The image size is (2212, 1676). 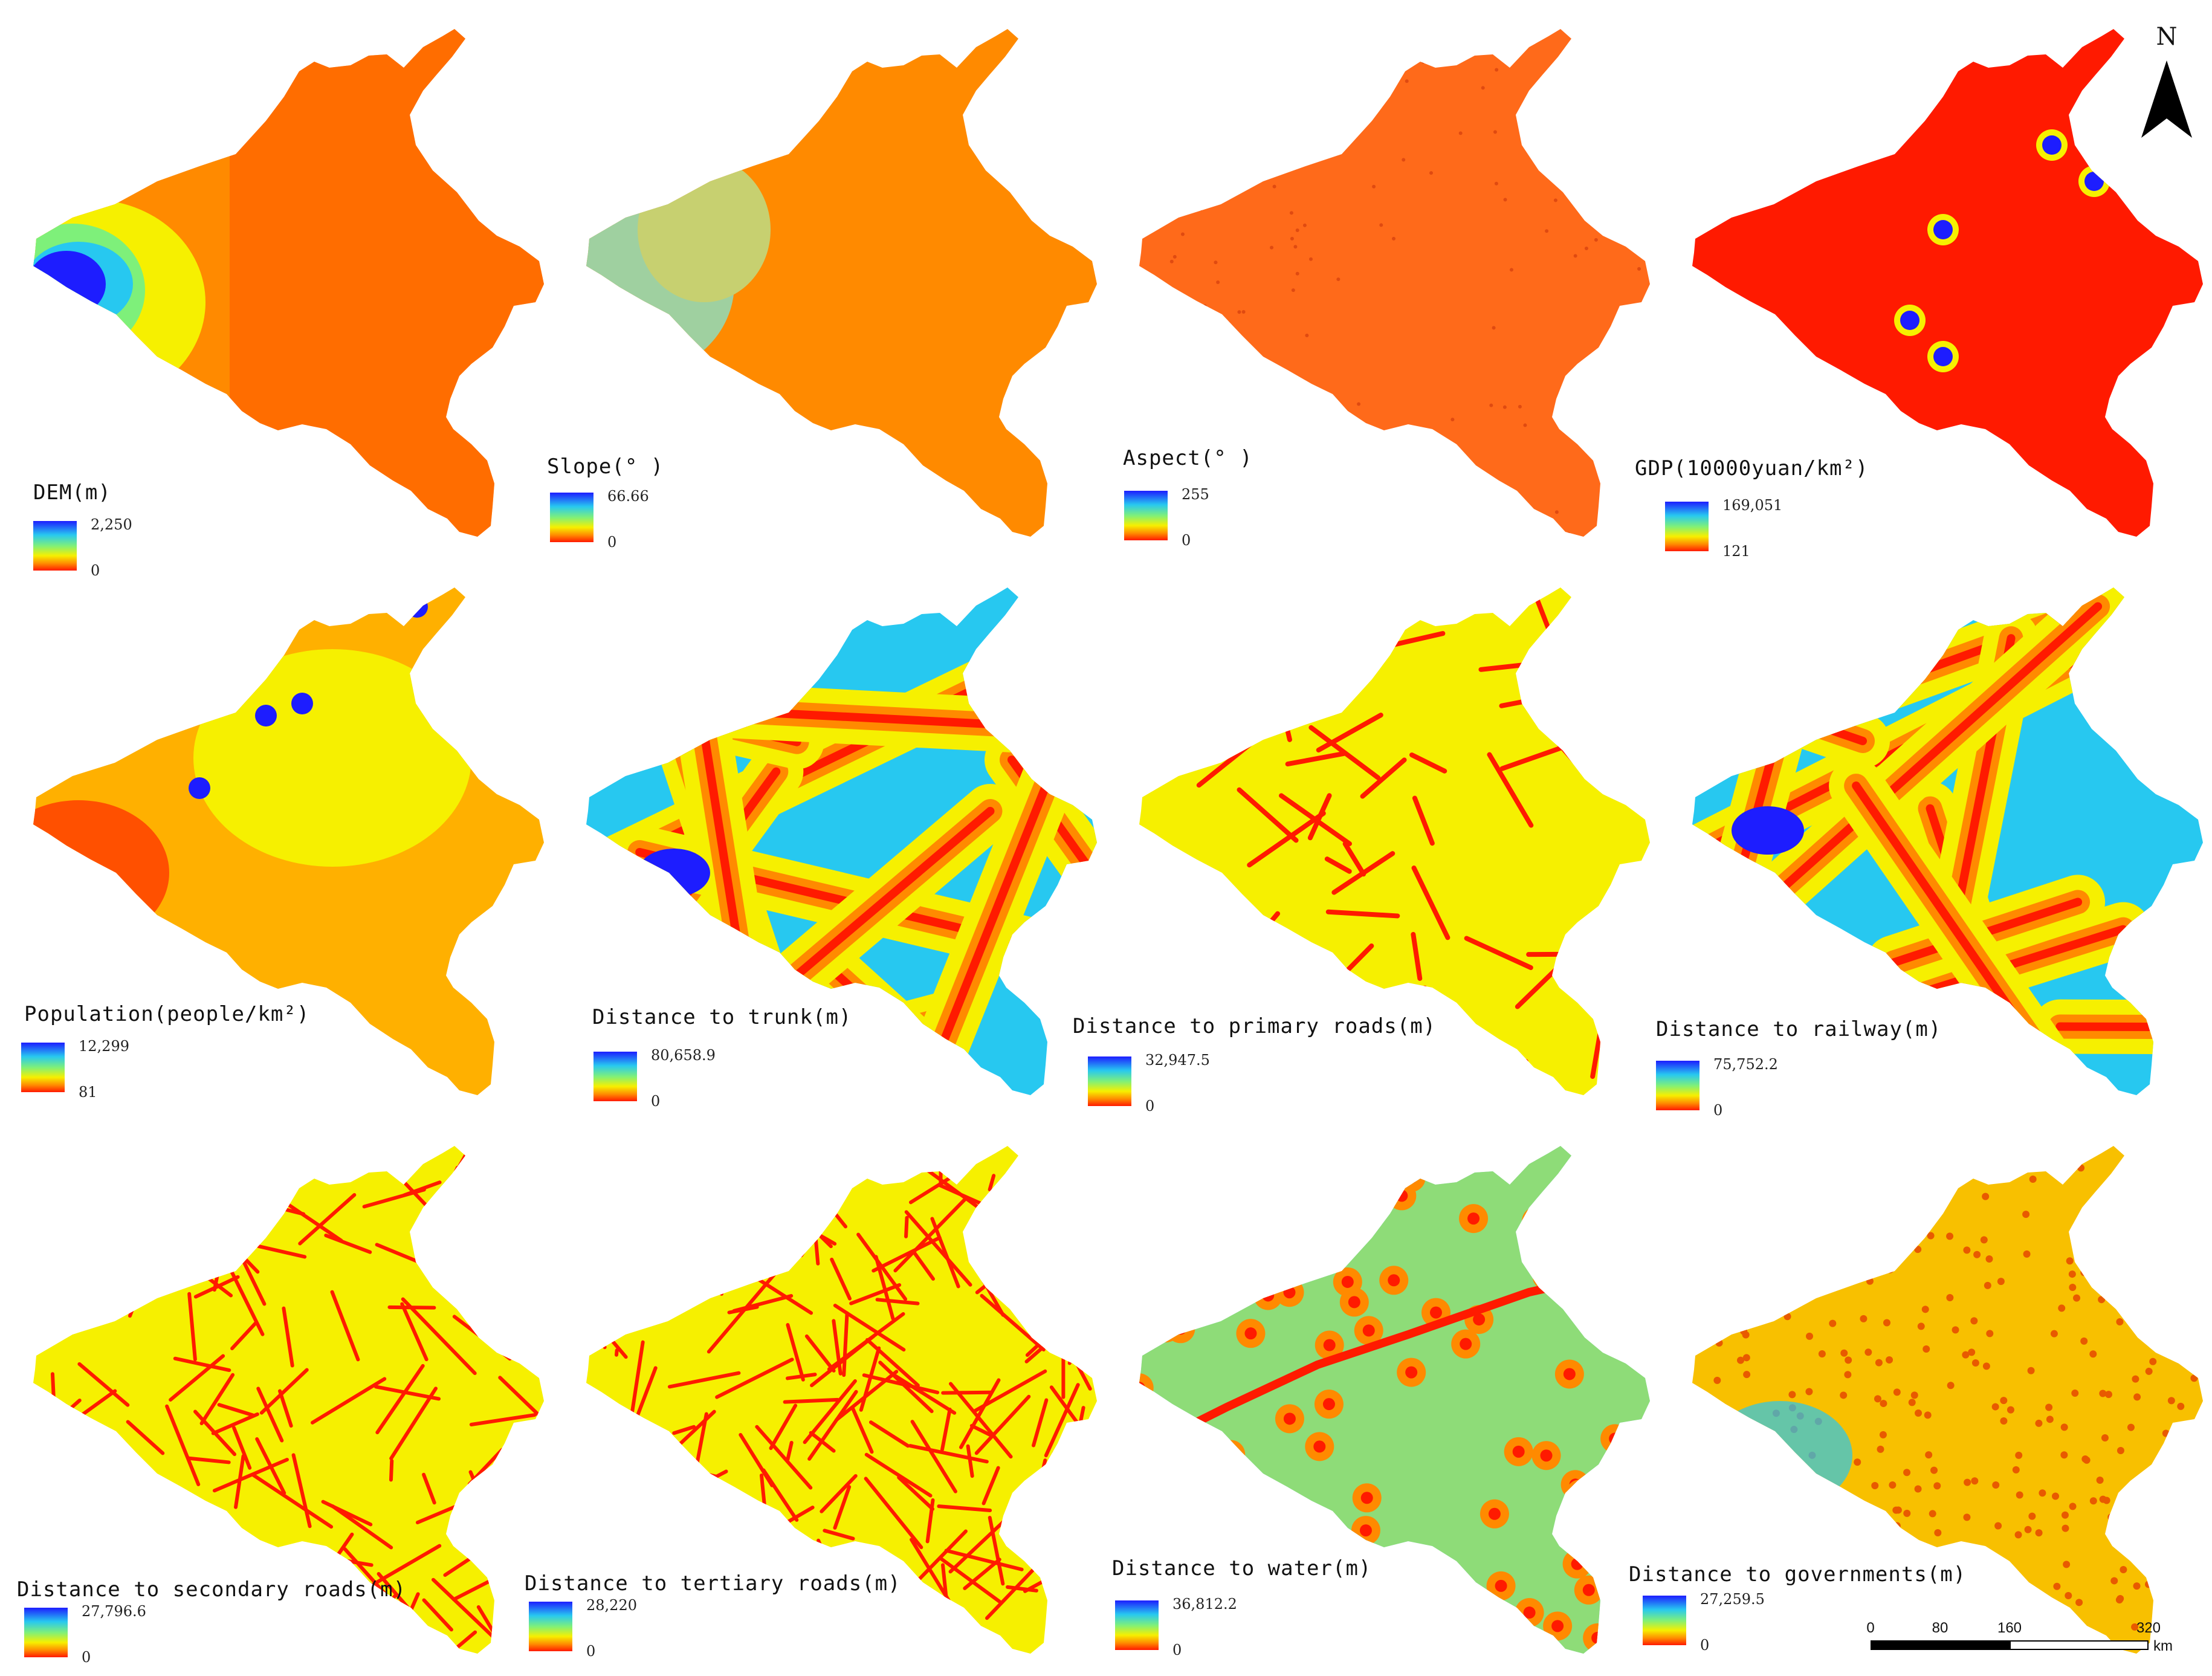 What do you see at coordinates (1188, 458) in the screenshot?
I see `map-title-aspect: Aspect(° )` at bounding box center [1188, 458].